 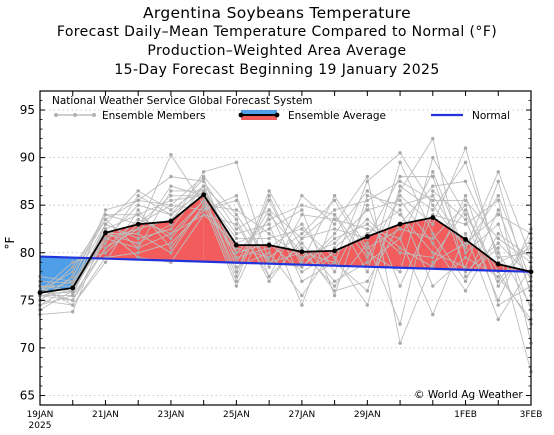 I want to click on normal-line, so click(x=285, y=264).